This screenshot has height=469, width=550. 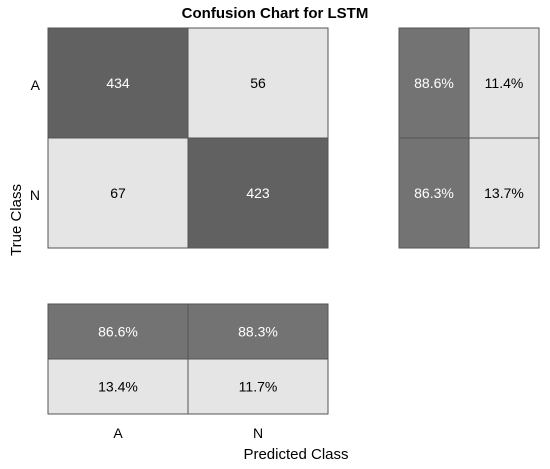 I want to click on matrix-cell-label: 67, so click(x=118, y=193).